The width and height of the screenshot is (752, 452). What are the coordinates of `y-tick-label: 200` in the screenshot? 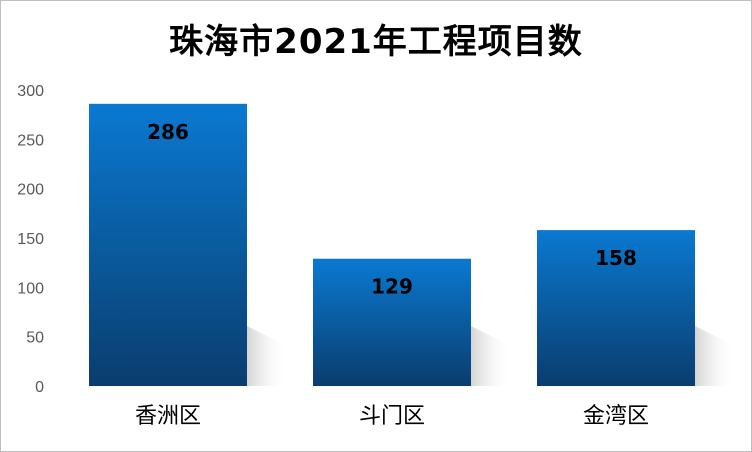 It's located at (30, 190).